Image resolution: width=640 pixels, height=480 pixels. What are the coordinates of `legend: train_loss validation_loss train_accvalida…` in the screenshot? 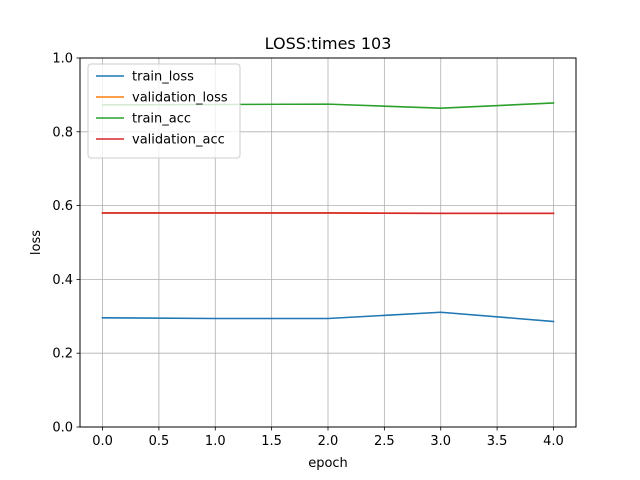 It's located at (164, 111).